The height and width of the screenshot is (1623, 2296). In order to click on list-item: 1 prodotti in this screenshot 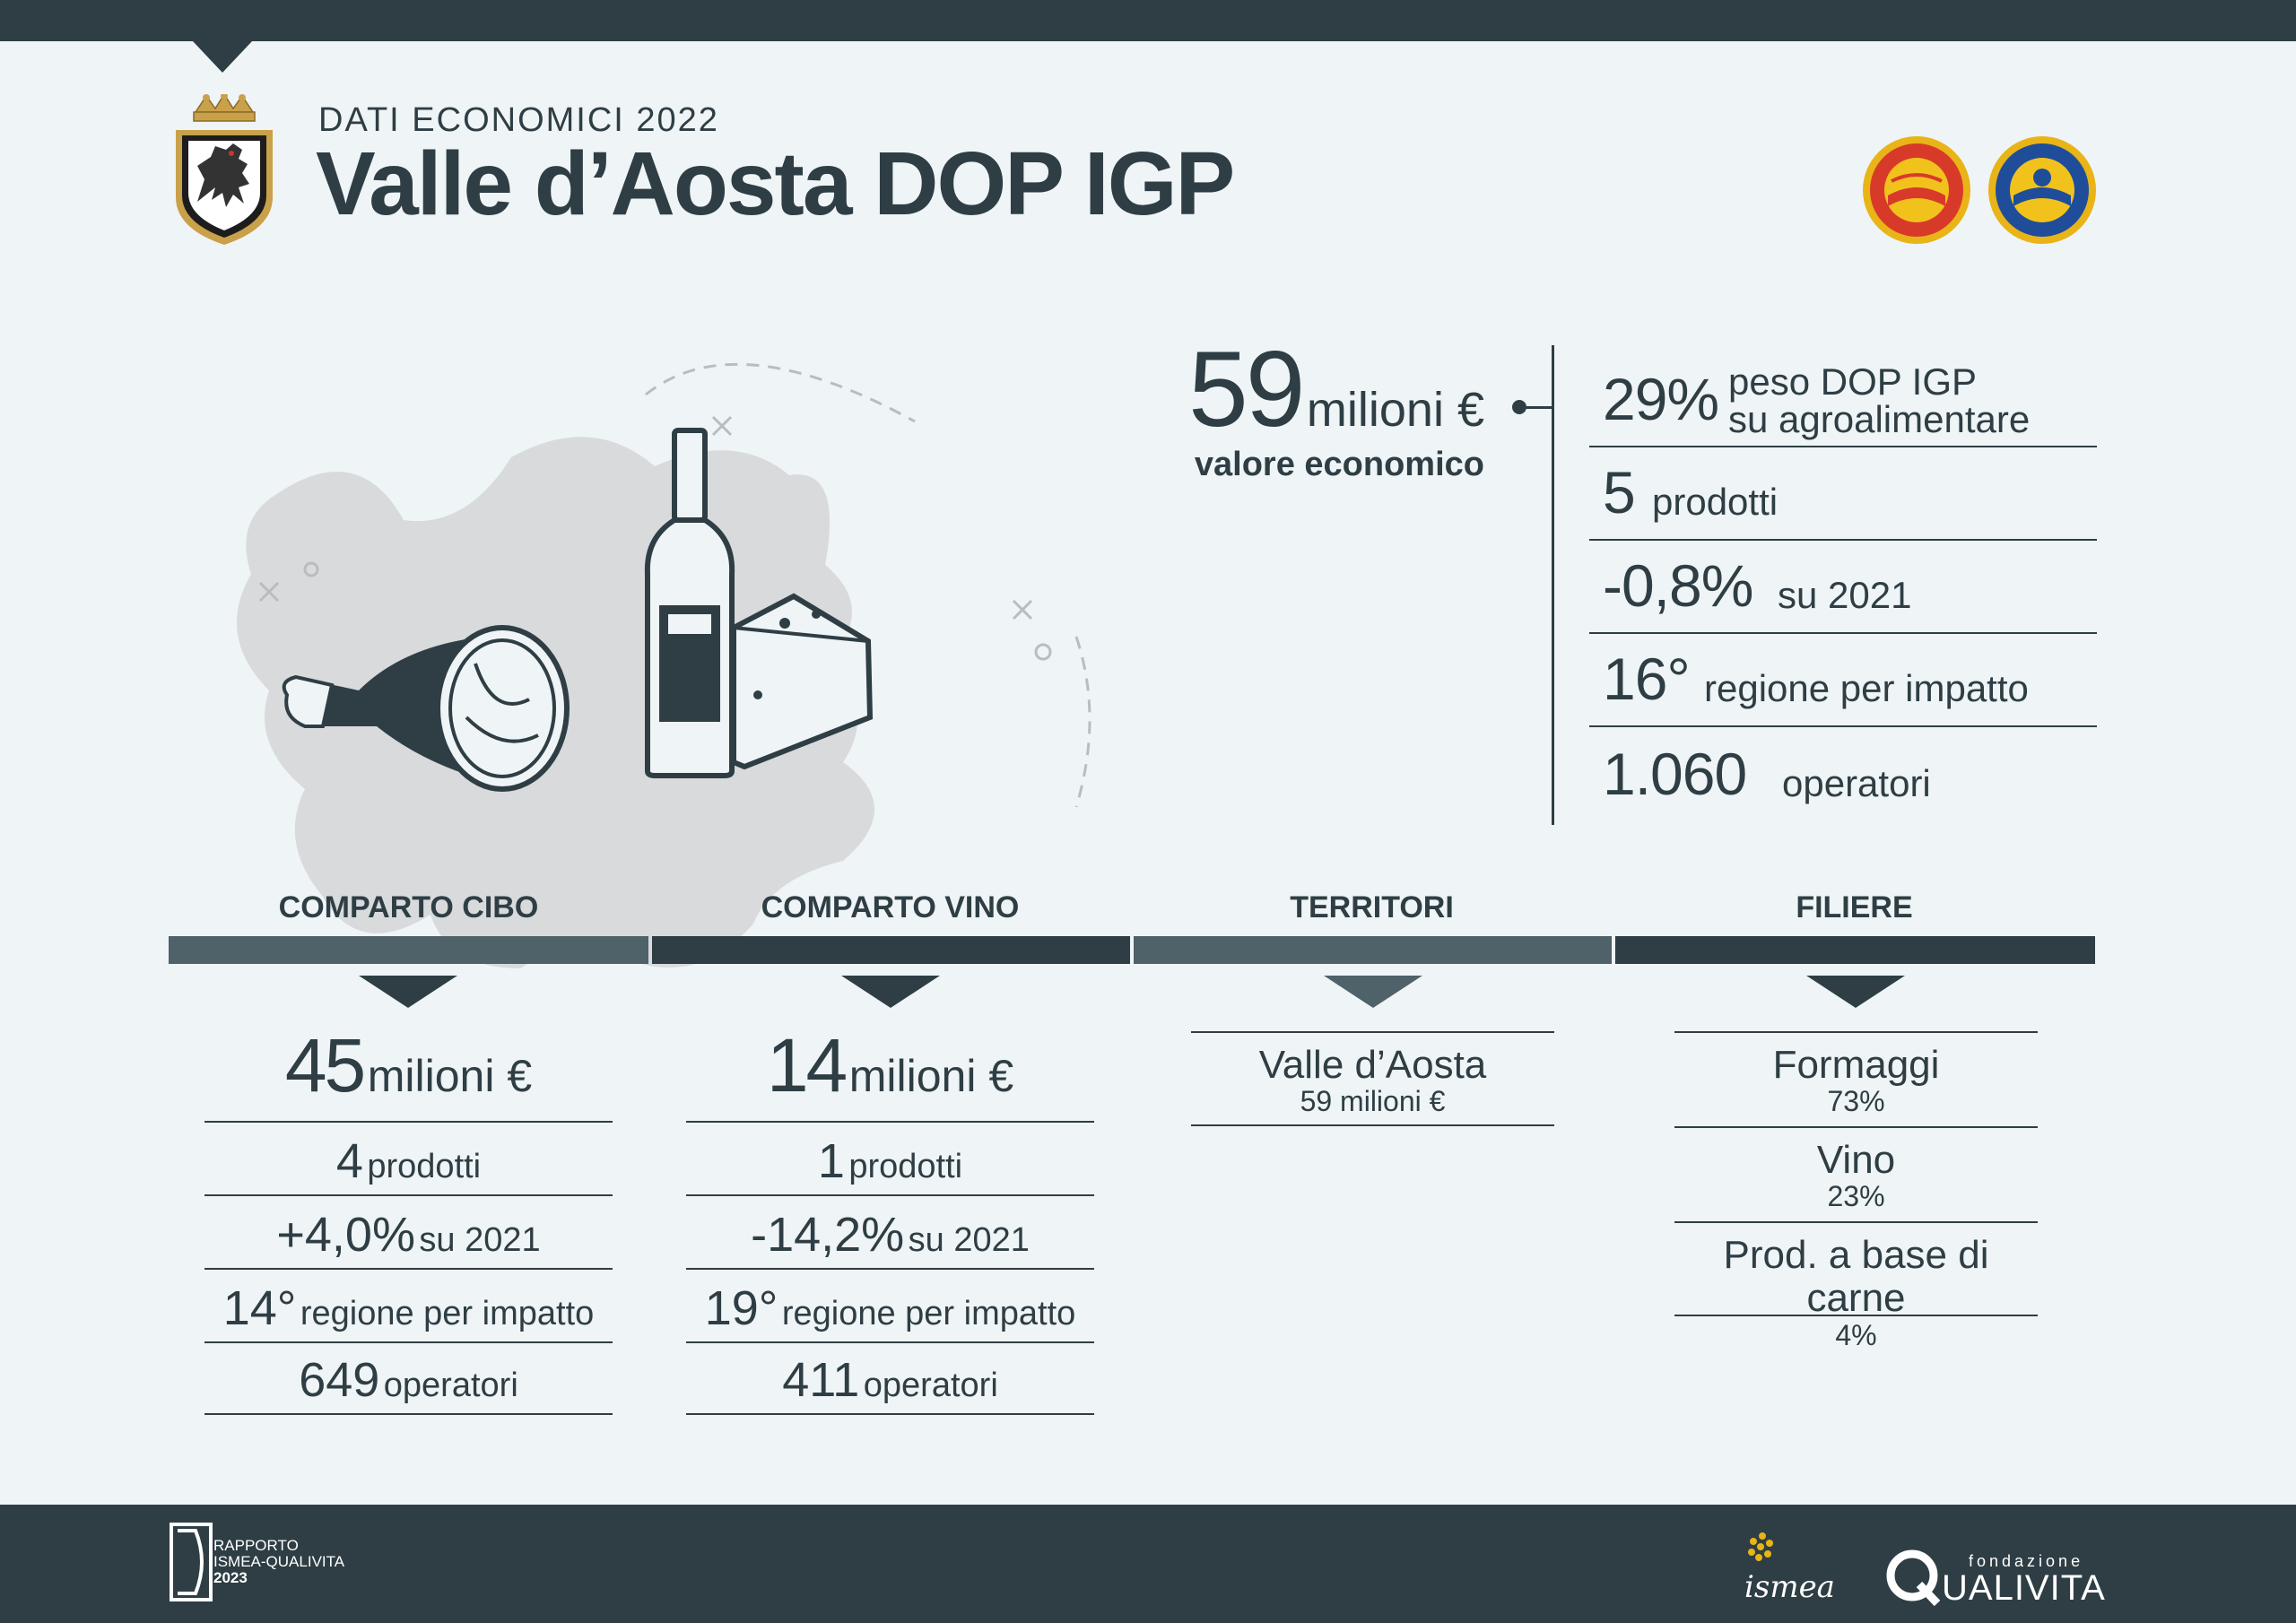, I will do `click(890, 1157)`.